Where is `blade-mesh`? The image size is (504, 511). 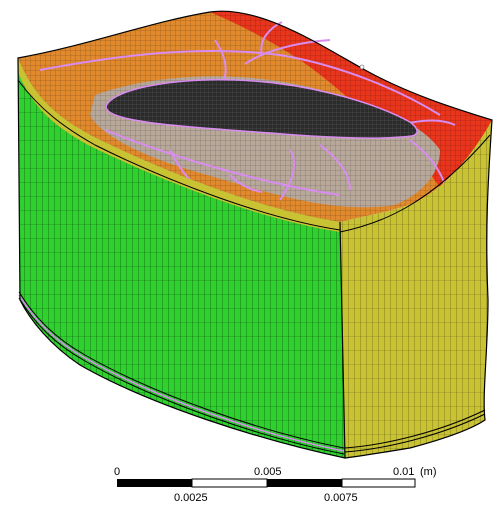
blade-mesh is located at coordinates (262, 109).